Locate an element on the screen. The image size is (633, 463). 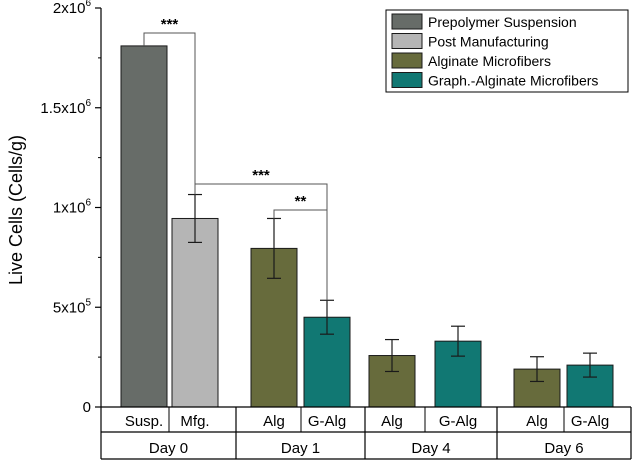
legend-label: Alginate Microfibers is located at coordinates (489, 61).